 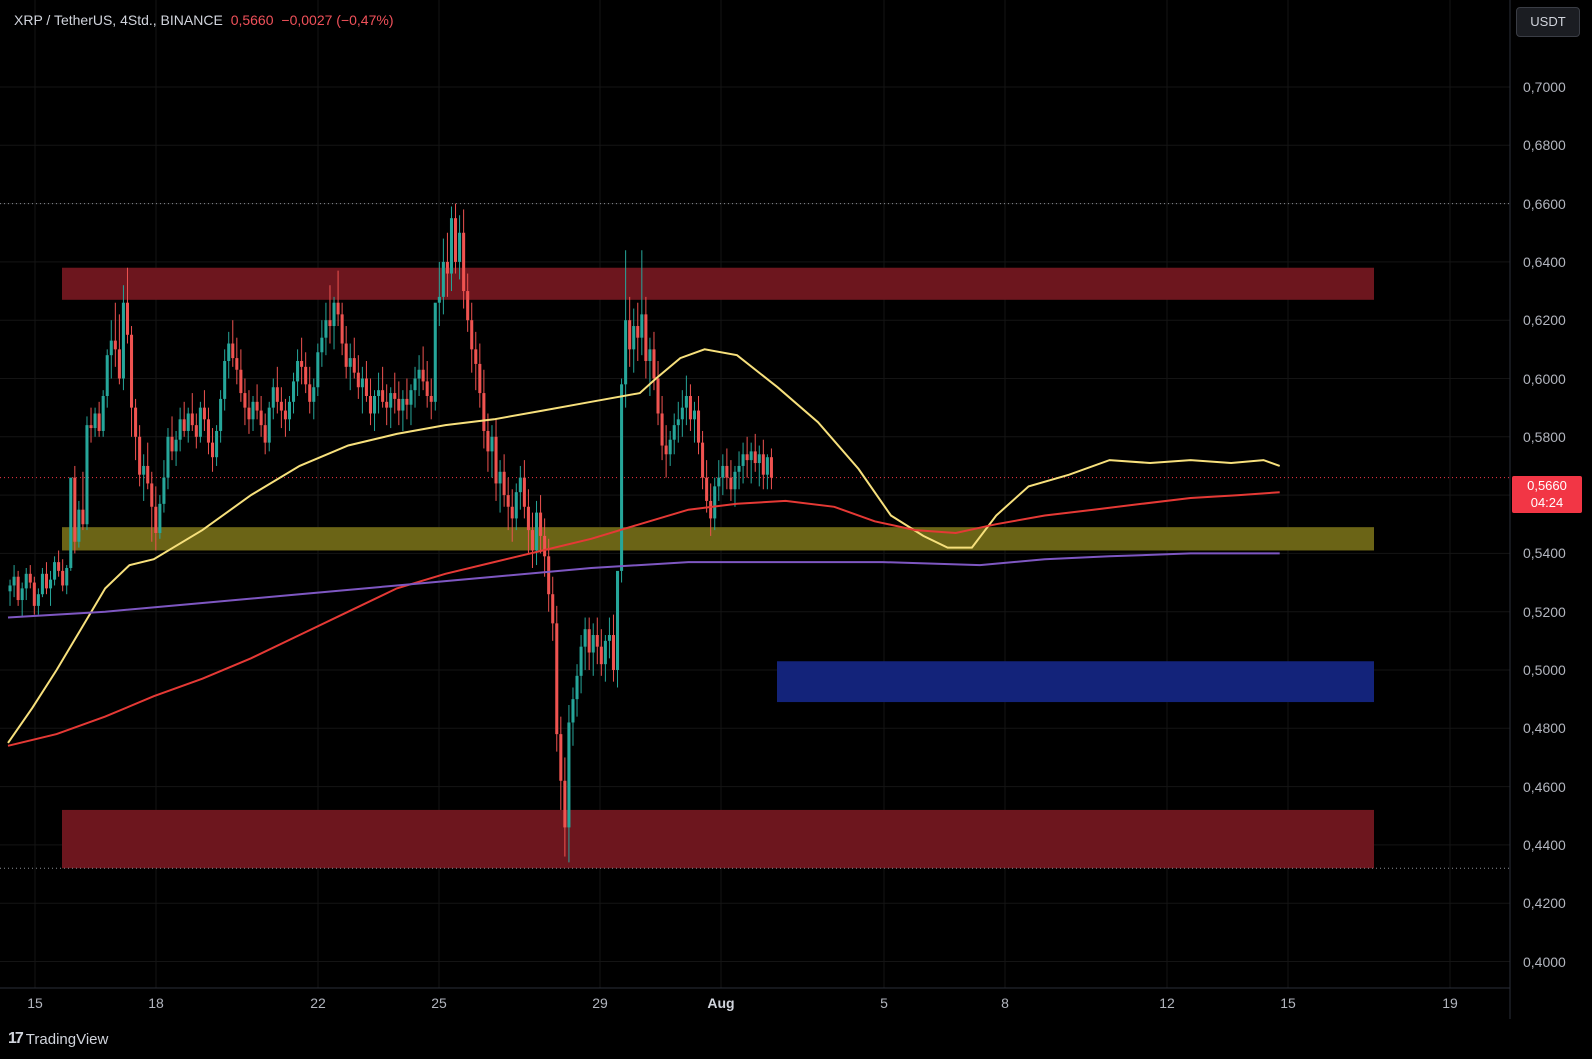 I want to click on footer-bar, so click(x=796, y=1039).